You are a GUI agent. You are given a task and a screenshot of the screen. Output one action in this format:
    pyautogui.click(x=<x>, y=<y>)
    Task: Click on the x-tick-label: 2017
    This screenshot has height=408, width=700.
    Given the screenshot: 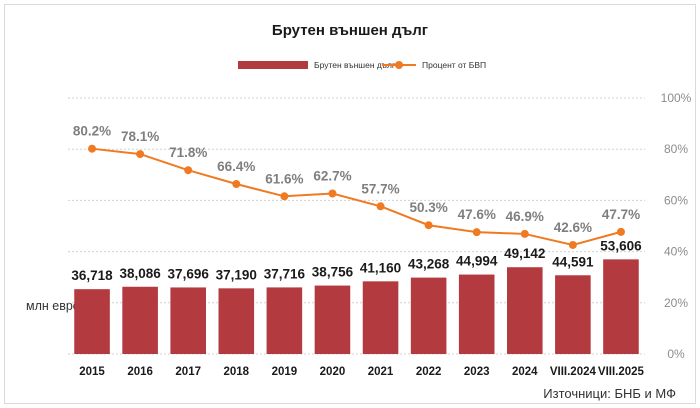 What is the action you would take?
    pyautogui.click(x=188, y=372)
    